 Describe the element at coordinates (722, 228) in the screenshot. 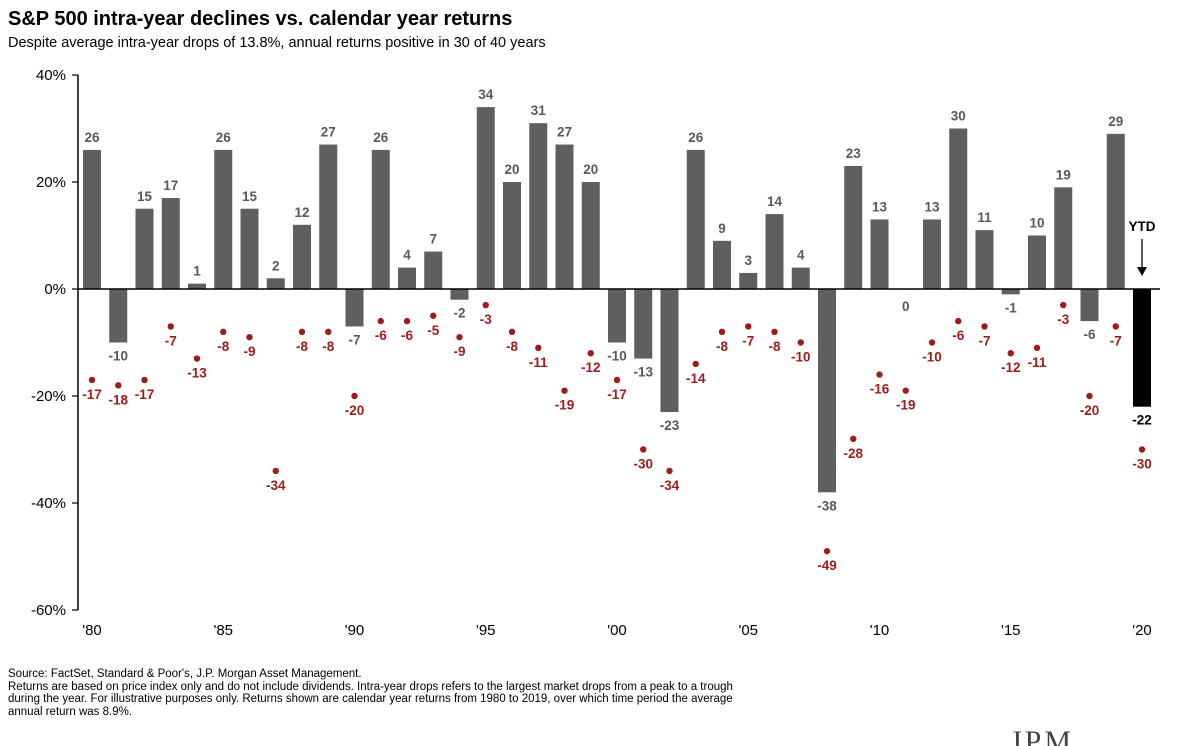

I see `return-label: 9` at that location.